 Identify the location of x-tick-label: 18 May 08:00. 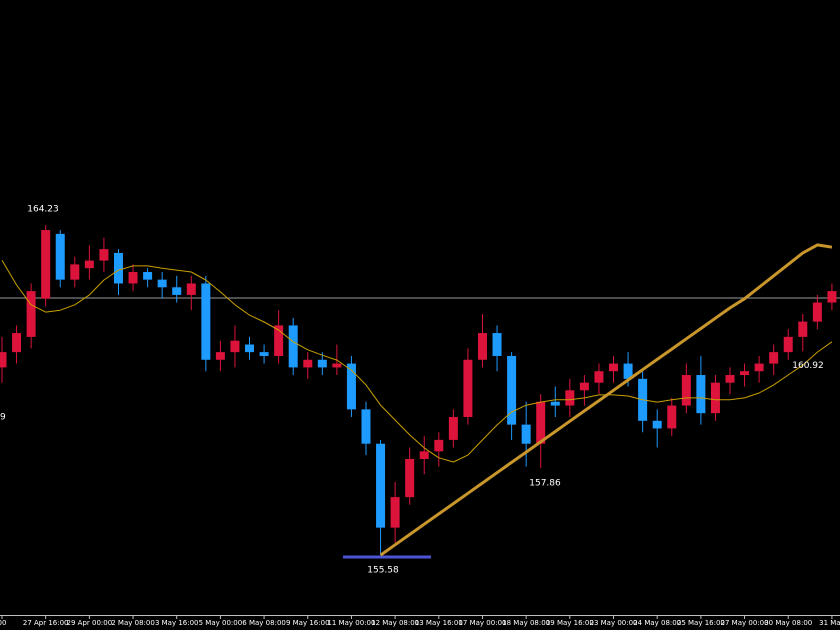
(526, 623).